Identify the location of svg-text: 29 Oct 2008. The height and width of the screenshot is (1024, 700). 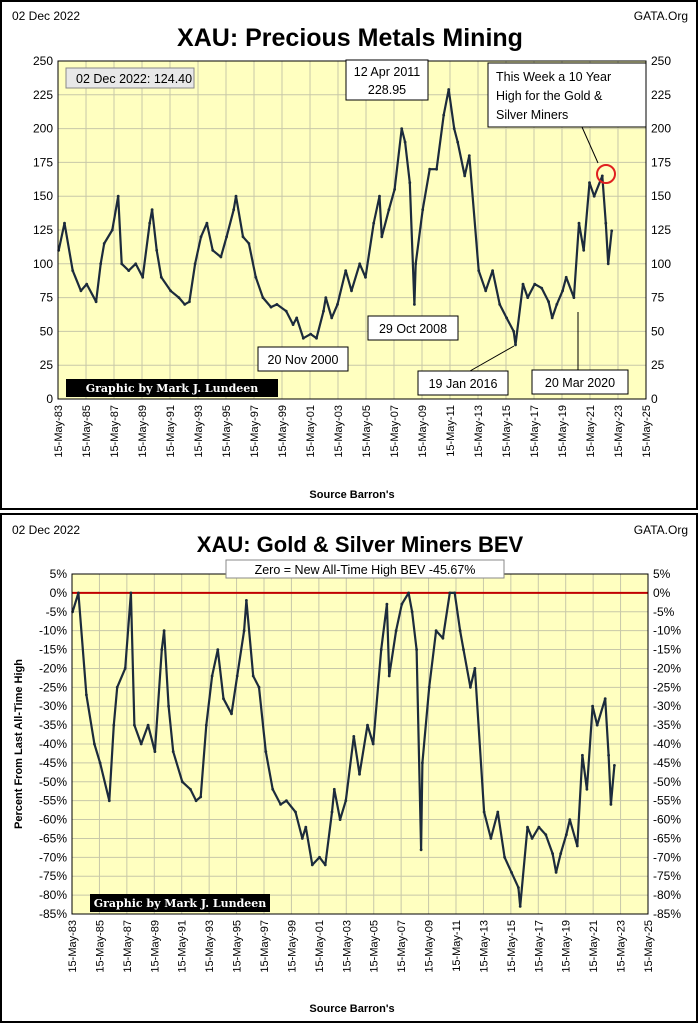
(413, 329).